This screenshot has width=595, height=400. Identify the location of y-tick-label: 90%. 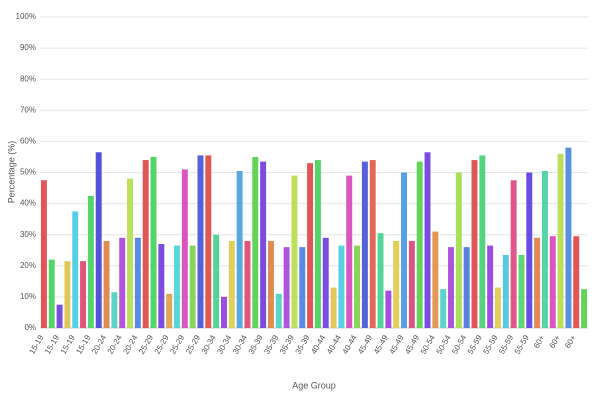
(28, 47).